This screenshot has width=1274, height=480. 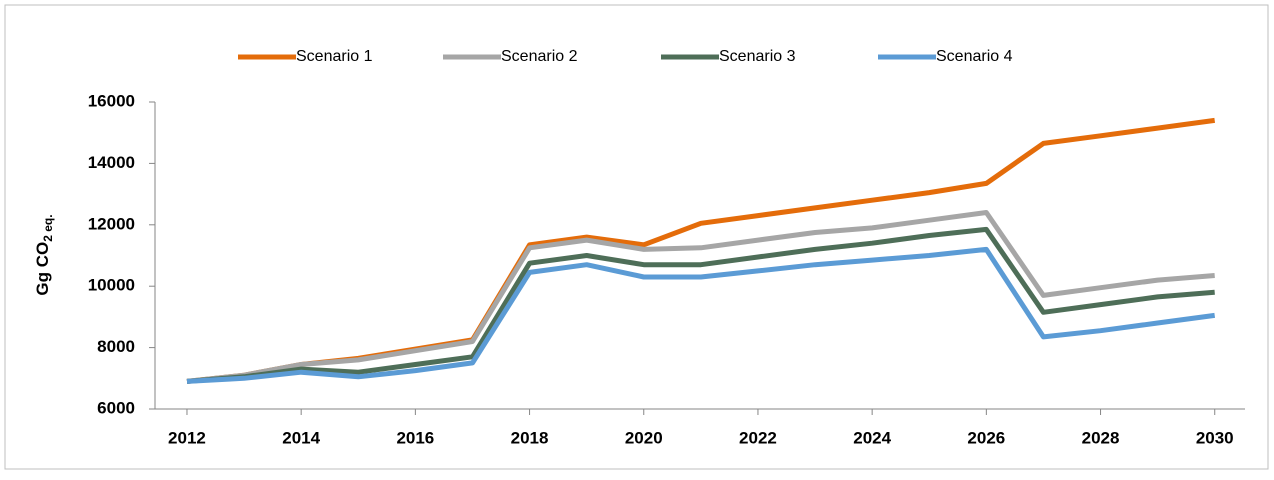 What do you see at coordinates (48, 227) in the screenshot?
I see `y-axis-label-sub: 2 eq.` at bounding box center [48, 227].